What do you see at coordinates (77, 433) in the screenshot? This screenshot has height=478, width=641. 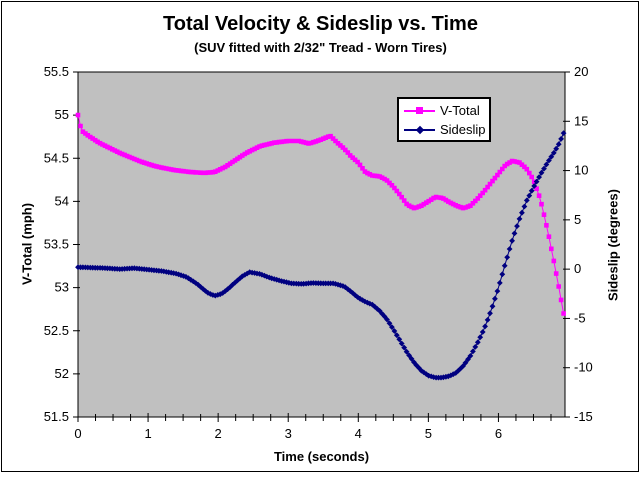 I see `x-tick-label: 0` at bounding box center [77, 433].